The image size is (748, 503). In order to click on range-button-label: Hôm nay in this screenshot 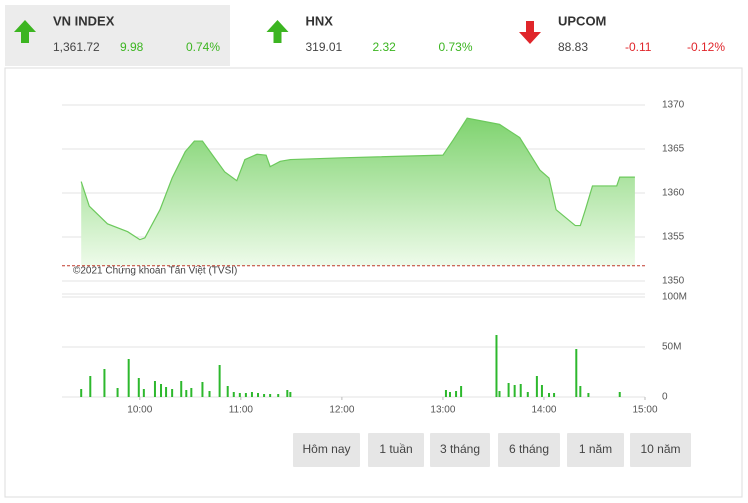, I will do `click(326, 449)`.